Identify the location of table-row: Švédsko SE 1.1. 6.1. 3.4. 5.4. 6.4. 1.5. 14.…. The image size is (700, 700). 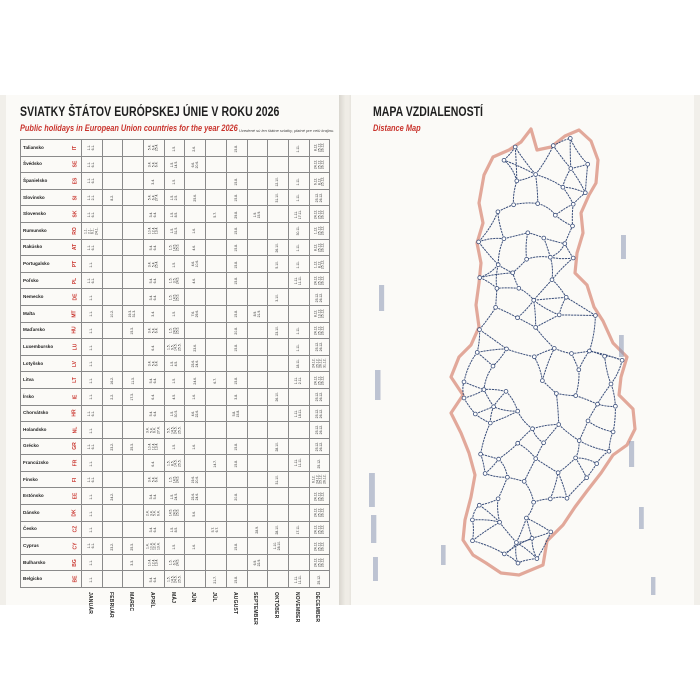
(175, 164).